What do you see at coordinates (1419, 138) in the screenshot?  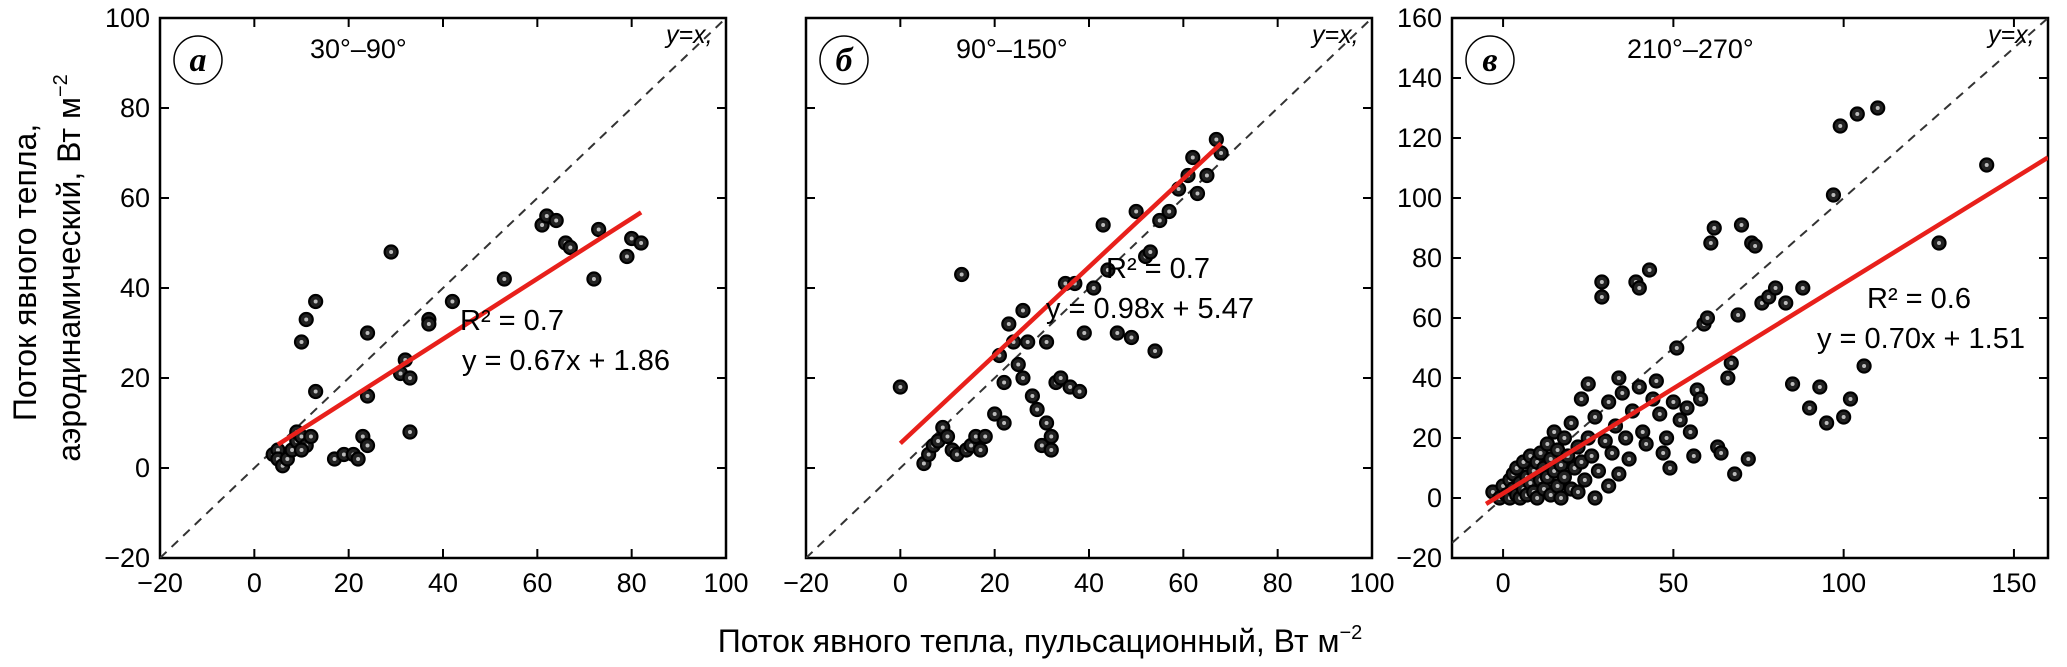 I see `y-tick-label: 120` at bounding box center [1419, 138].